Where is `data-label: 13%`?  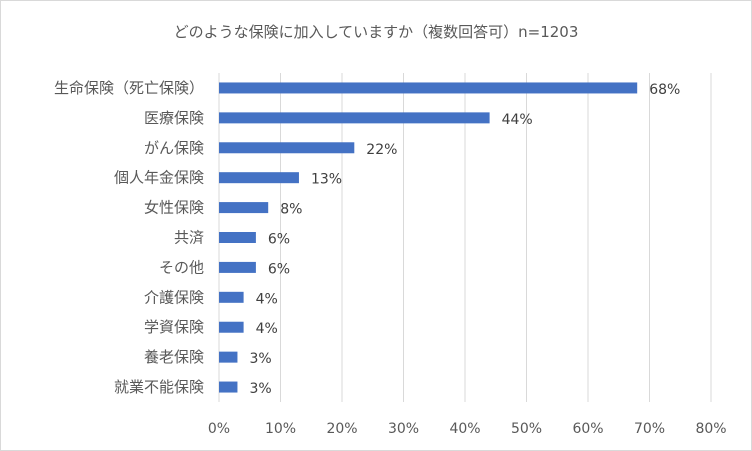 data-label: 13% is located at coordinates (326, 180).